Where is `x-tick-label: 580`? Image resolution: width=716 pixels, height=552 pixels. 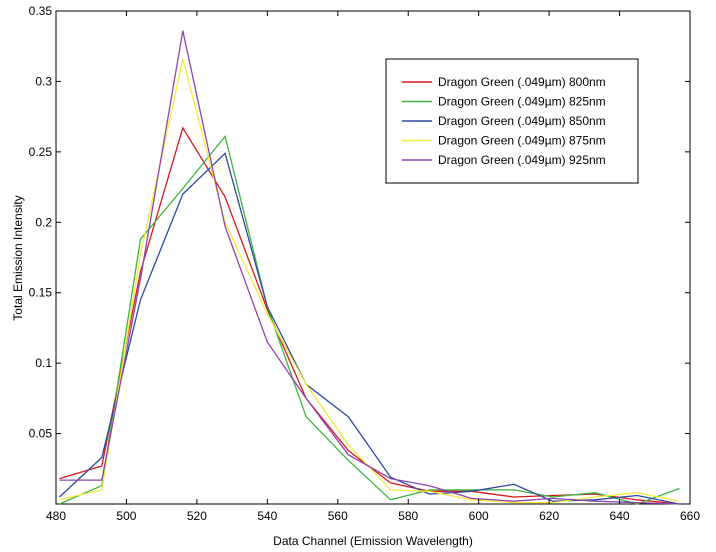 x-tick-label: 580 is located at coordinates (408, 516).